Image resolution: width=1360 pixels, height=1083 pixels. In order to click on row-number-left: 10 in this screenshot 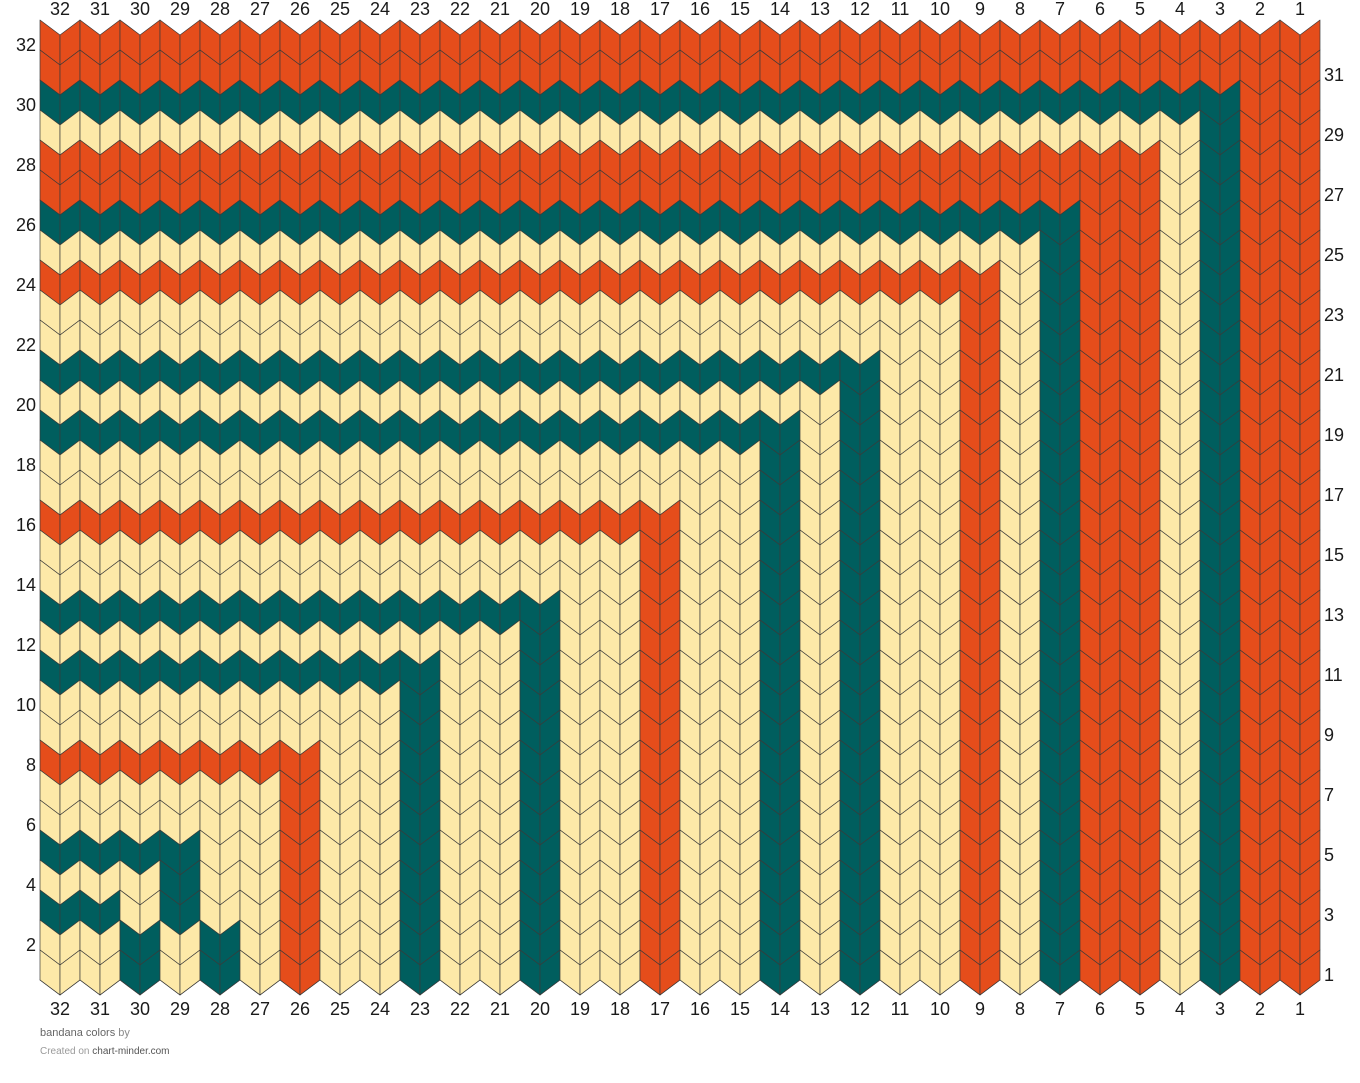, I will do `click(26, 705)`.